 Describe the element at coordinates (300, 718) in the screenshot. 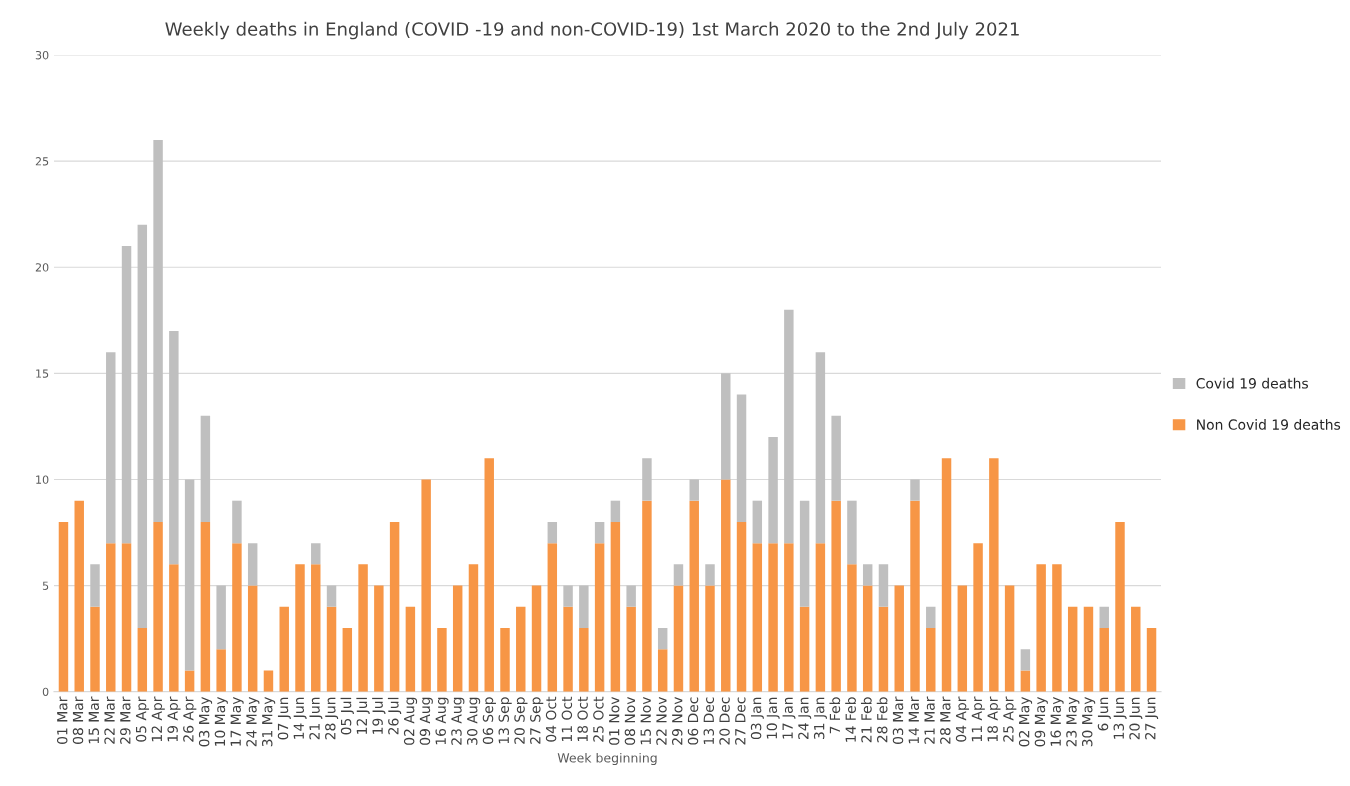

I see `x-tick-label: 14 Jun` at that location.